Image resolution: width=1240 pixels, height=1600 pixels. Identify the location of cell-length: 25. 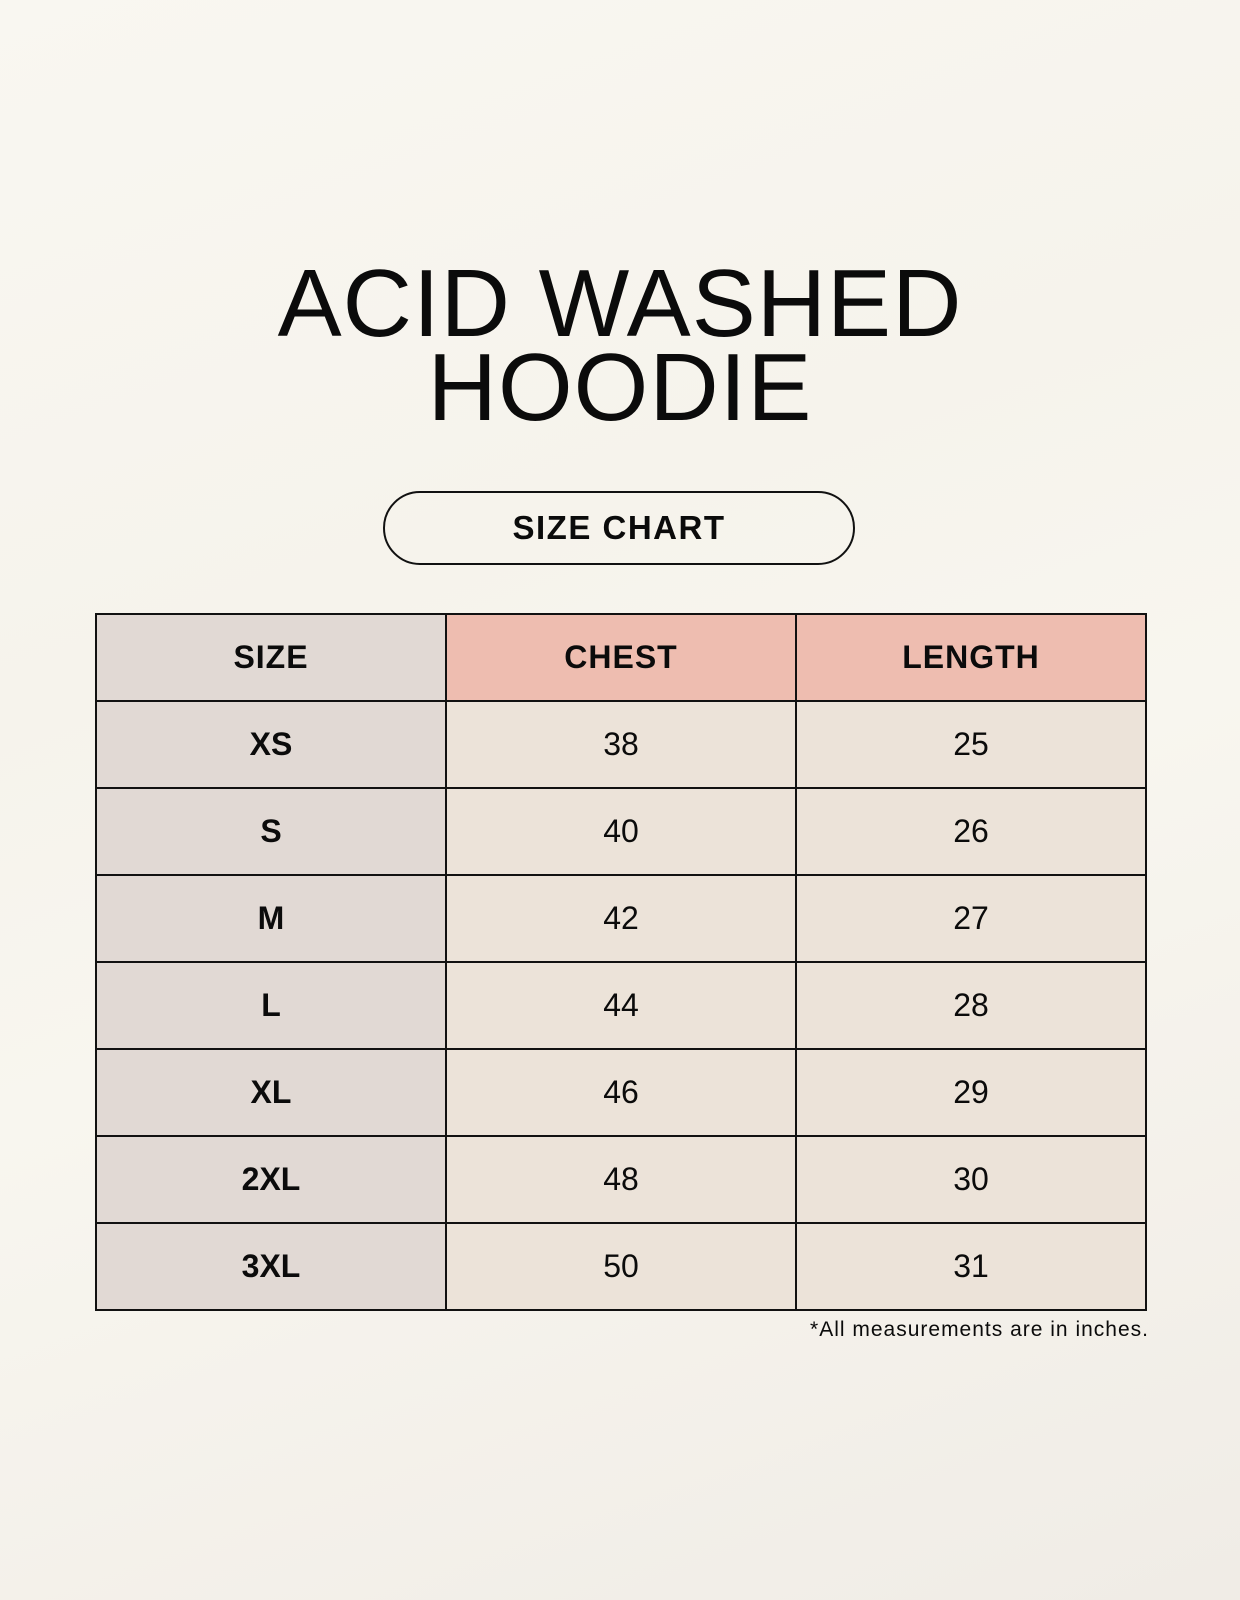
(971, 744).